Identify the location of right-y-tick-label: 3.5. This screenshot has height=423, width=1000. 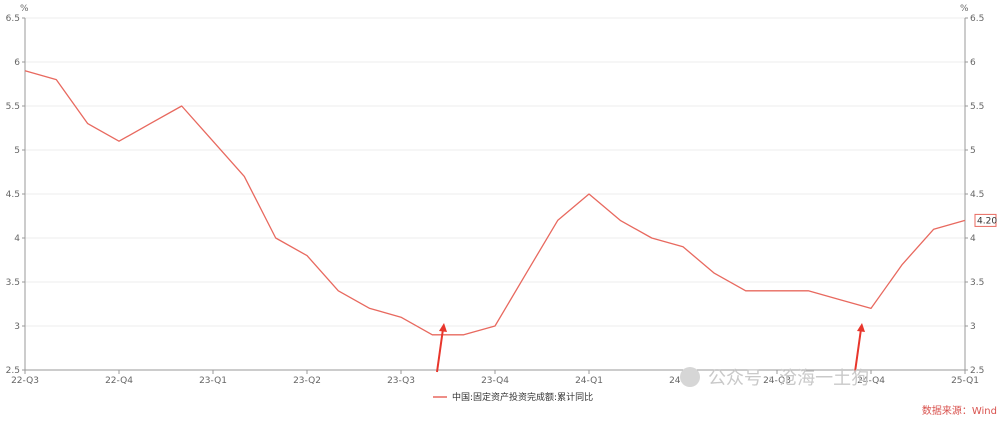
(977, 283).